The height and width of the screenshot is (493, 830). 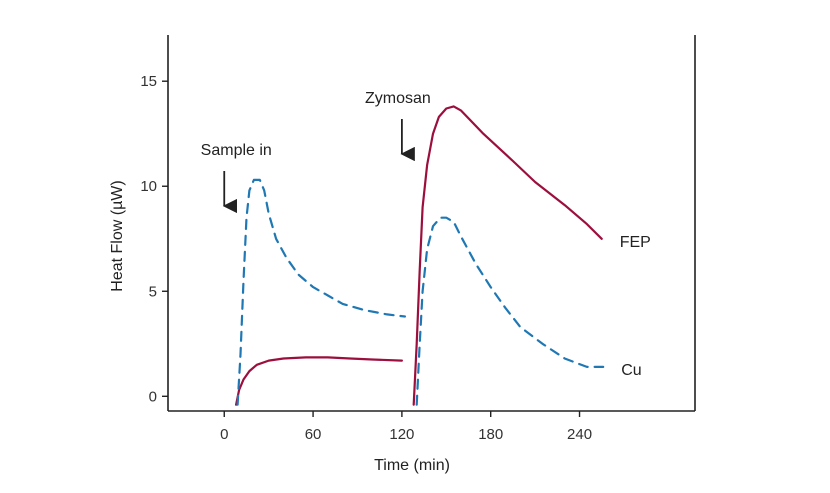 I want to click on x-tick-label: 180, so click(x=490, y=434).